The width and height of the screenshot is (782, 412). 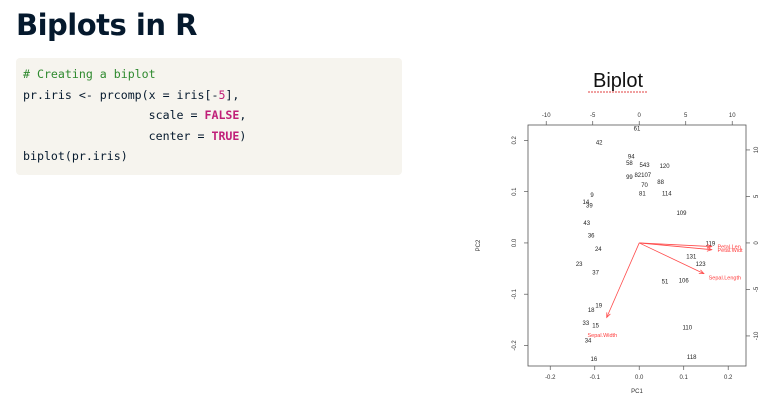 I want to click on point-label: 23, so click(x=579, y=265).